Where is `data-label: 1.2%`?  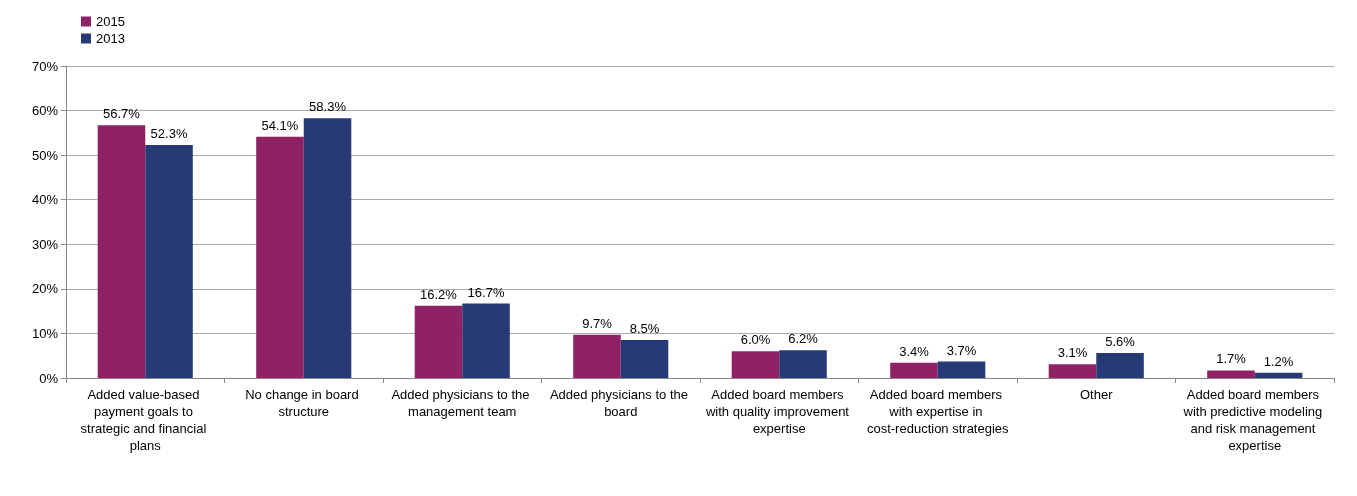
data-label: 1.2% is located at coordinates (1278, 361).